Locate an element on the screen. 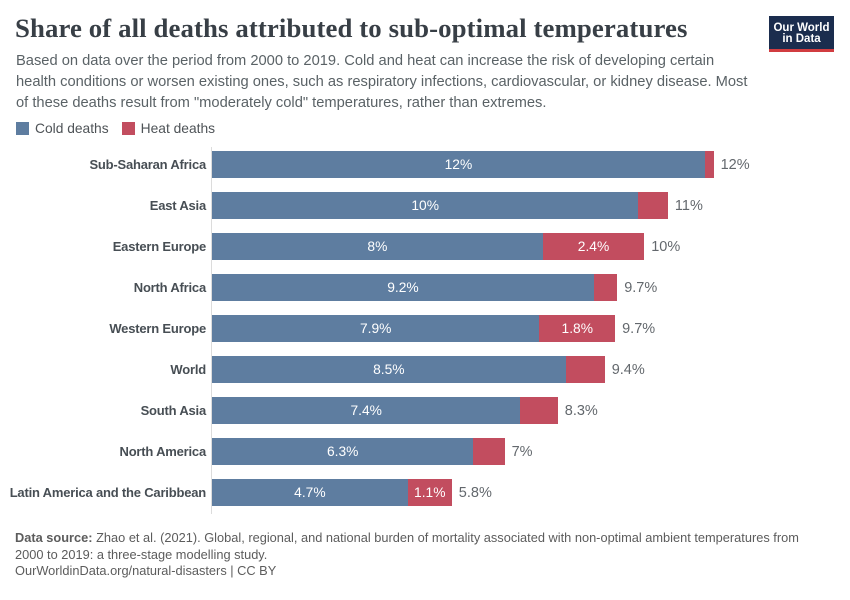 The image size is (850, 600). bar-row: South Asia 7.4% 8.3% is located at coordinates (425, 410).